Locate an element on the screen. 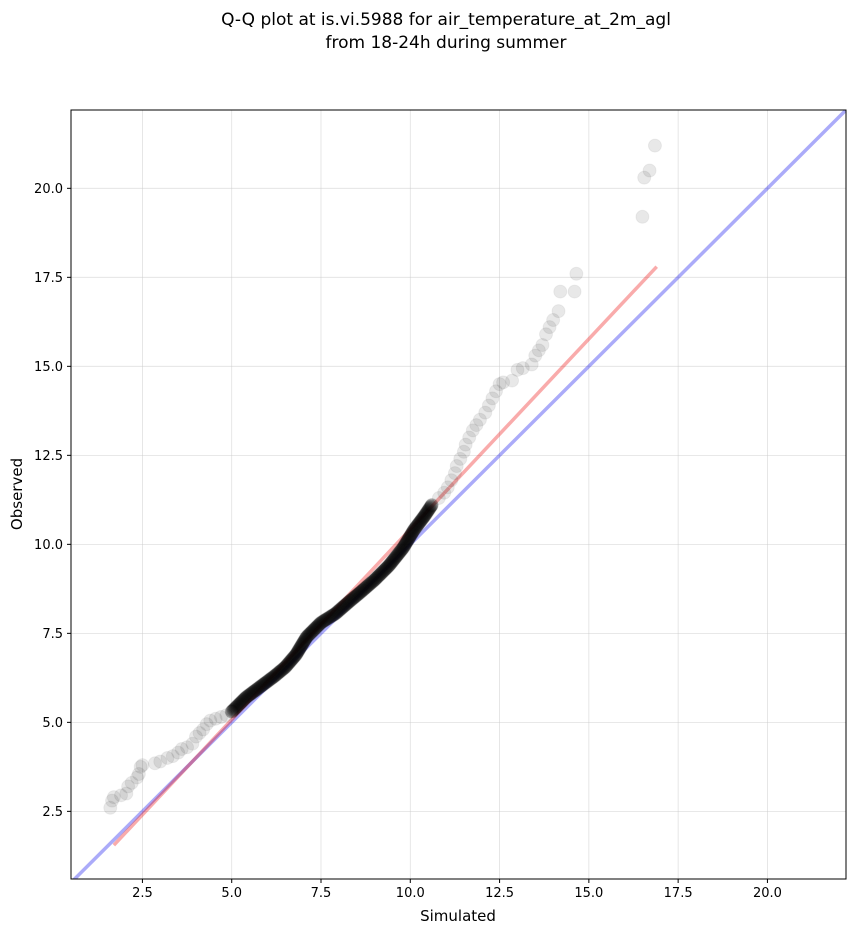 The height and width of the screenshot is (934, 856). y-tick-label: 17.5 is located at coordinates (48, 278).